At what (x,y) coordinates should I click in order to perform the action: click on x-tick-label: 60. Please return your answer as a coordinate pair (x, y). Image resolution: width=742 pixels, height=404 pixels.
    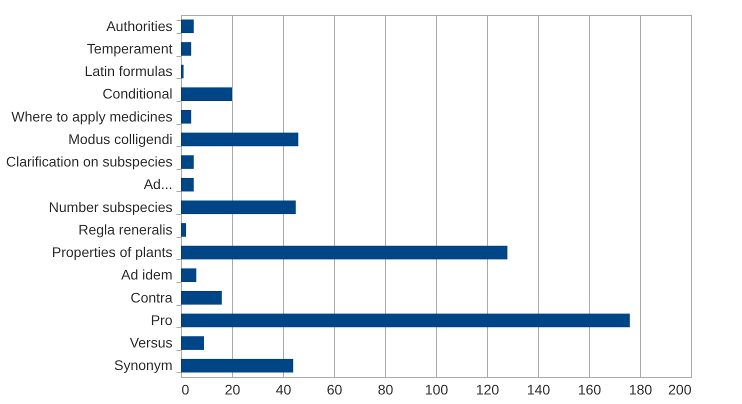
    Looking at the image, I should click on (334, 390).